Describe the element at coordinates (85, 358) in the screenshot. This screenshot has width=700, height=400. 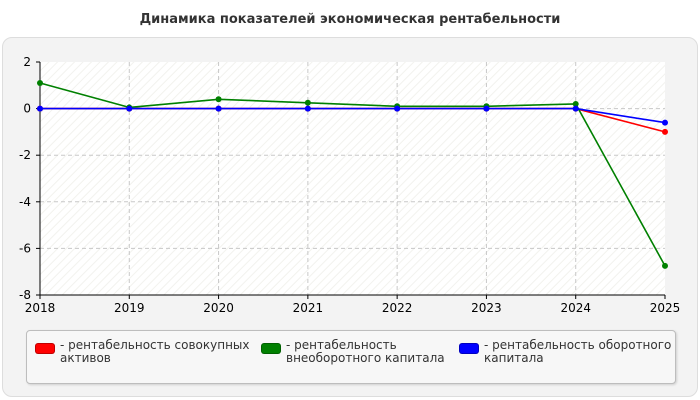
I see `legend-label-line2: активов` at that location.